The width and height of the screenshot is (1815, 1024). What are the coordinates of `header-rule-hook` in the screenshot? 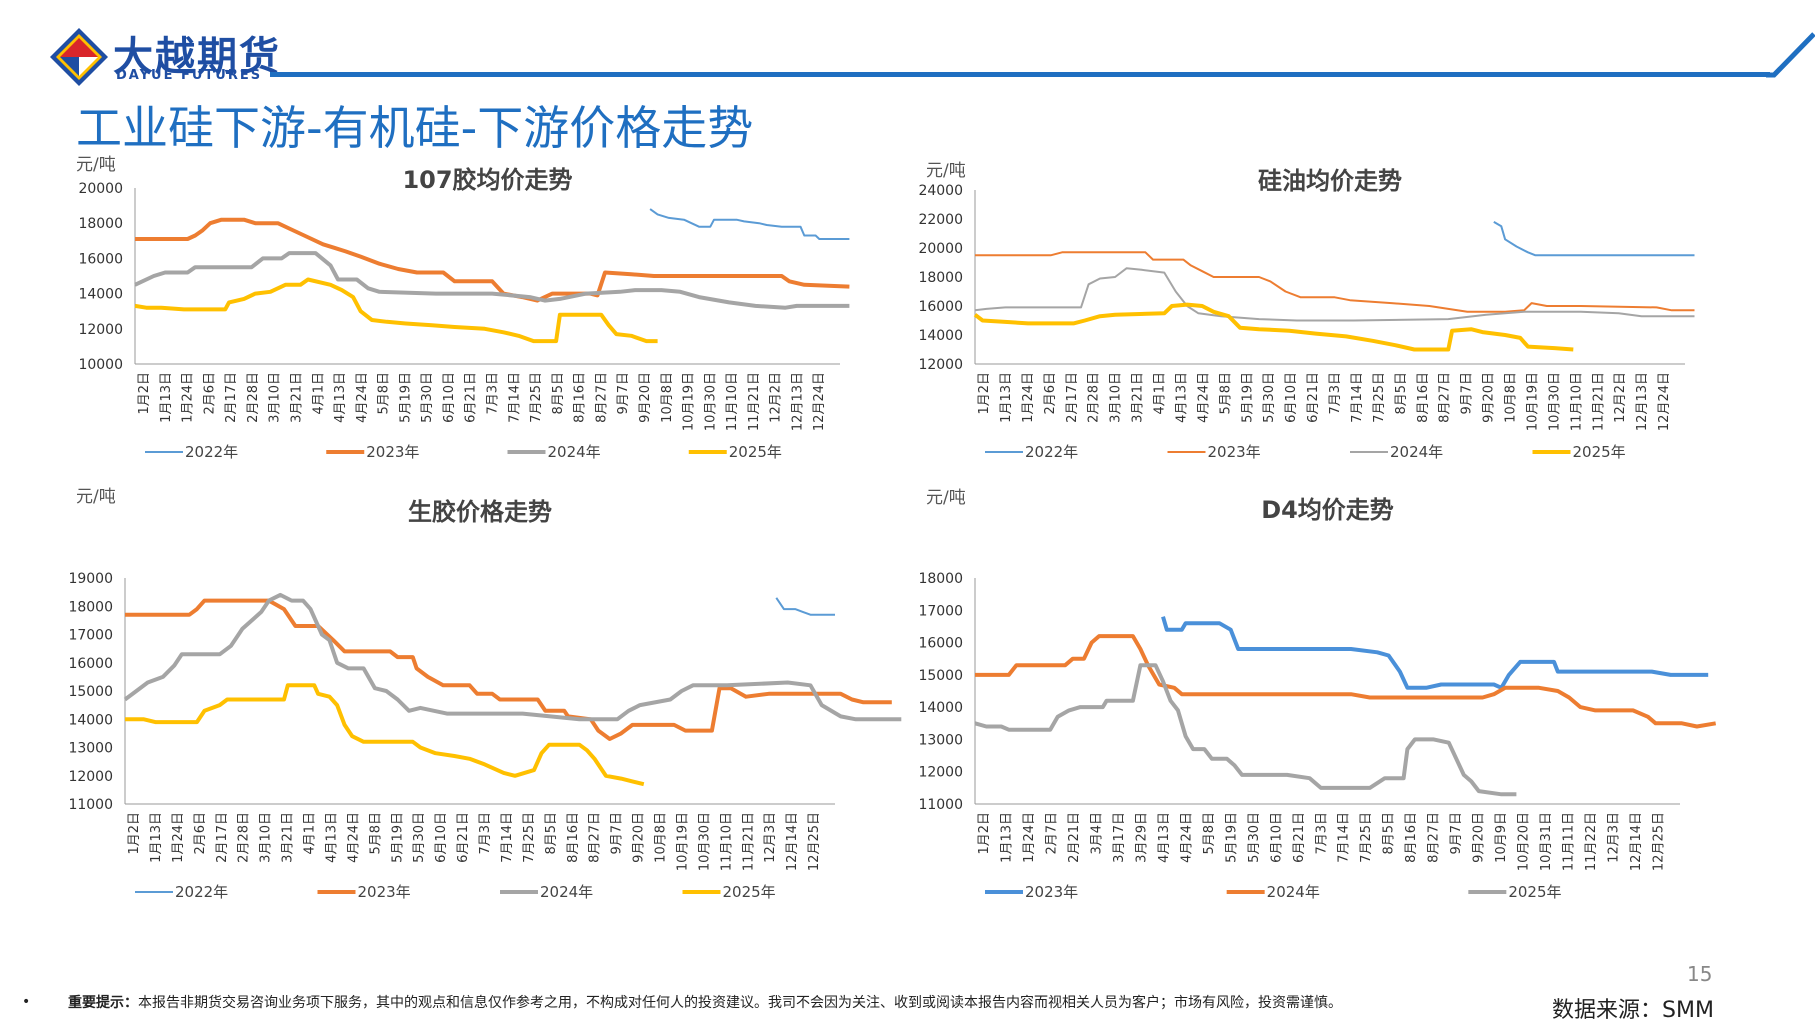 It's located at (1790, 55).